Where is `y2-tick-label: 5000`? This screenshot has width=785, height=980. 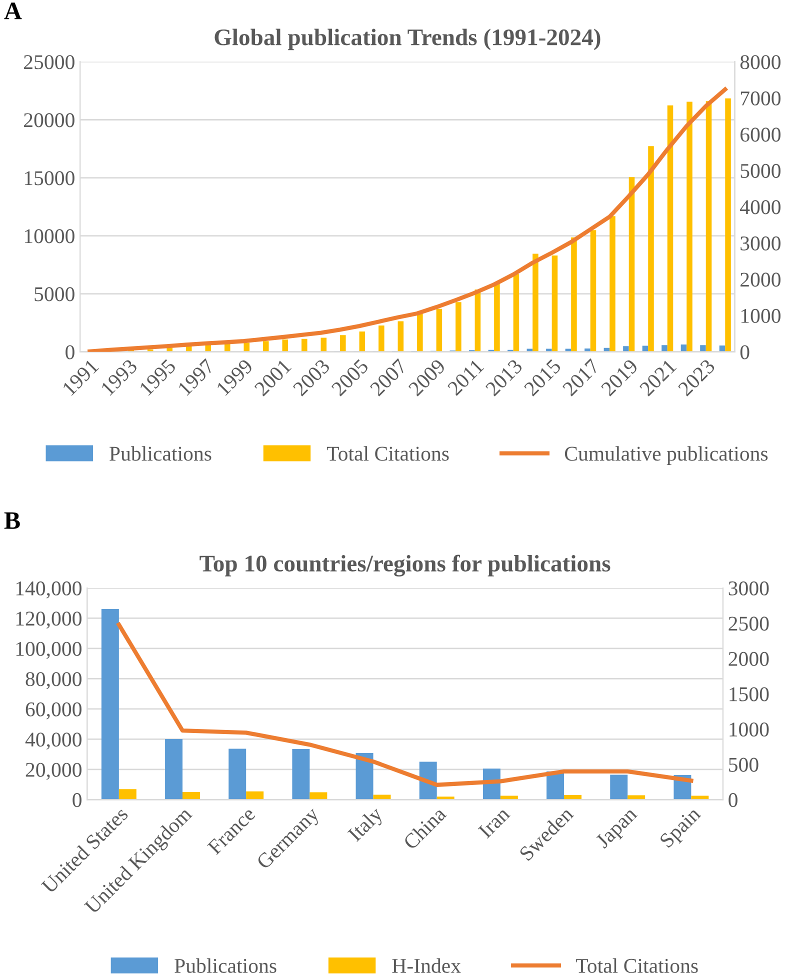
y2-tick-label: 5000 is located at coordinates (760, 171).